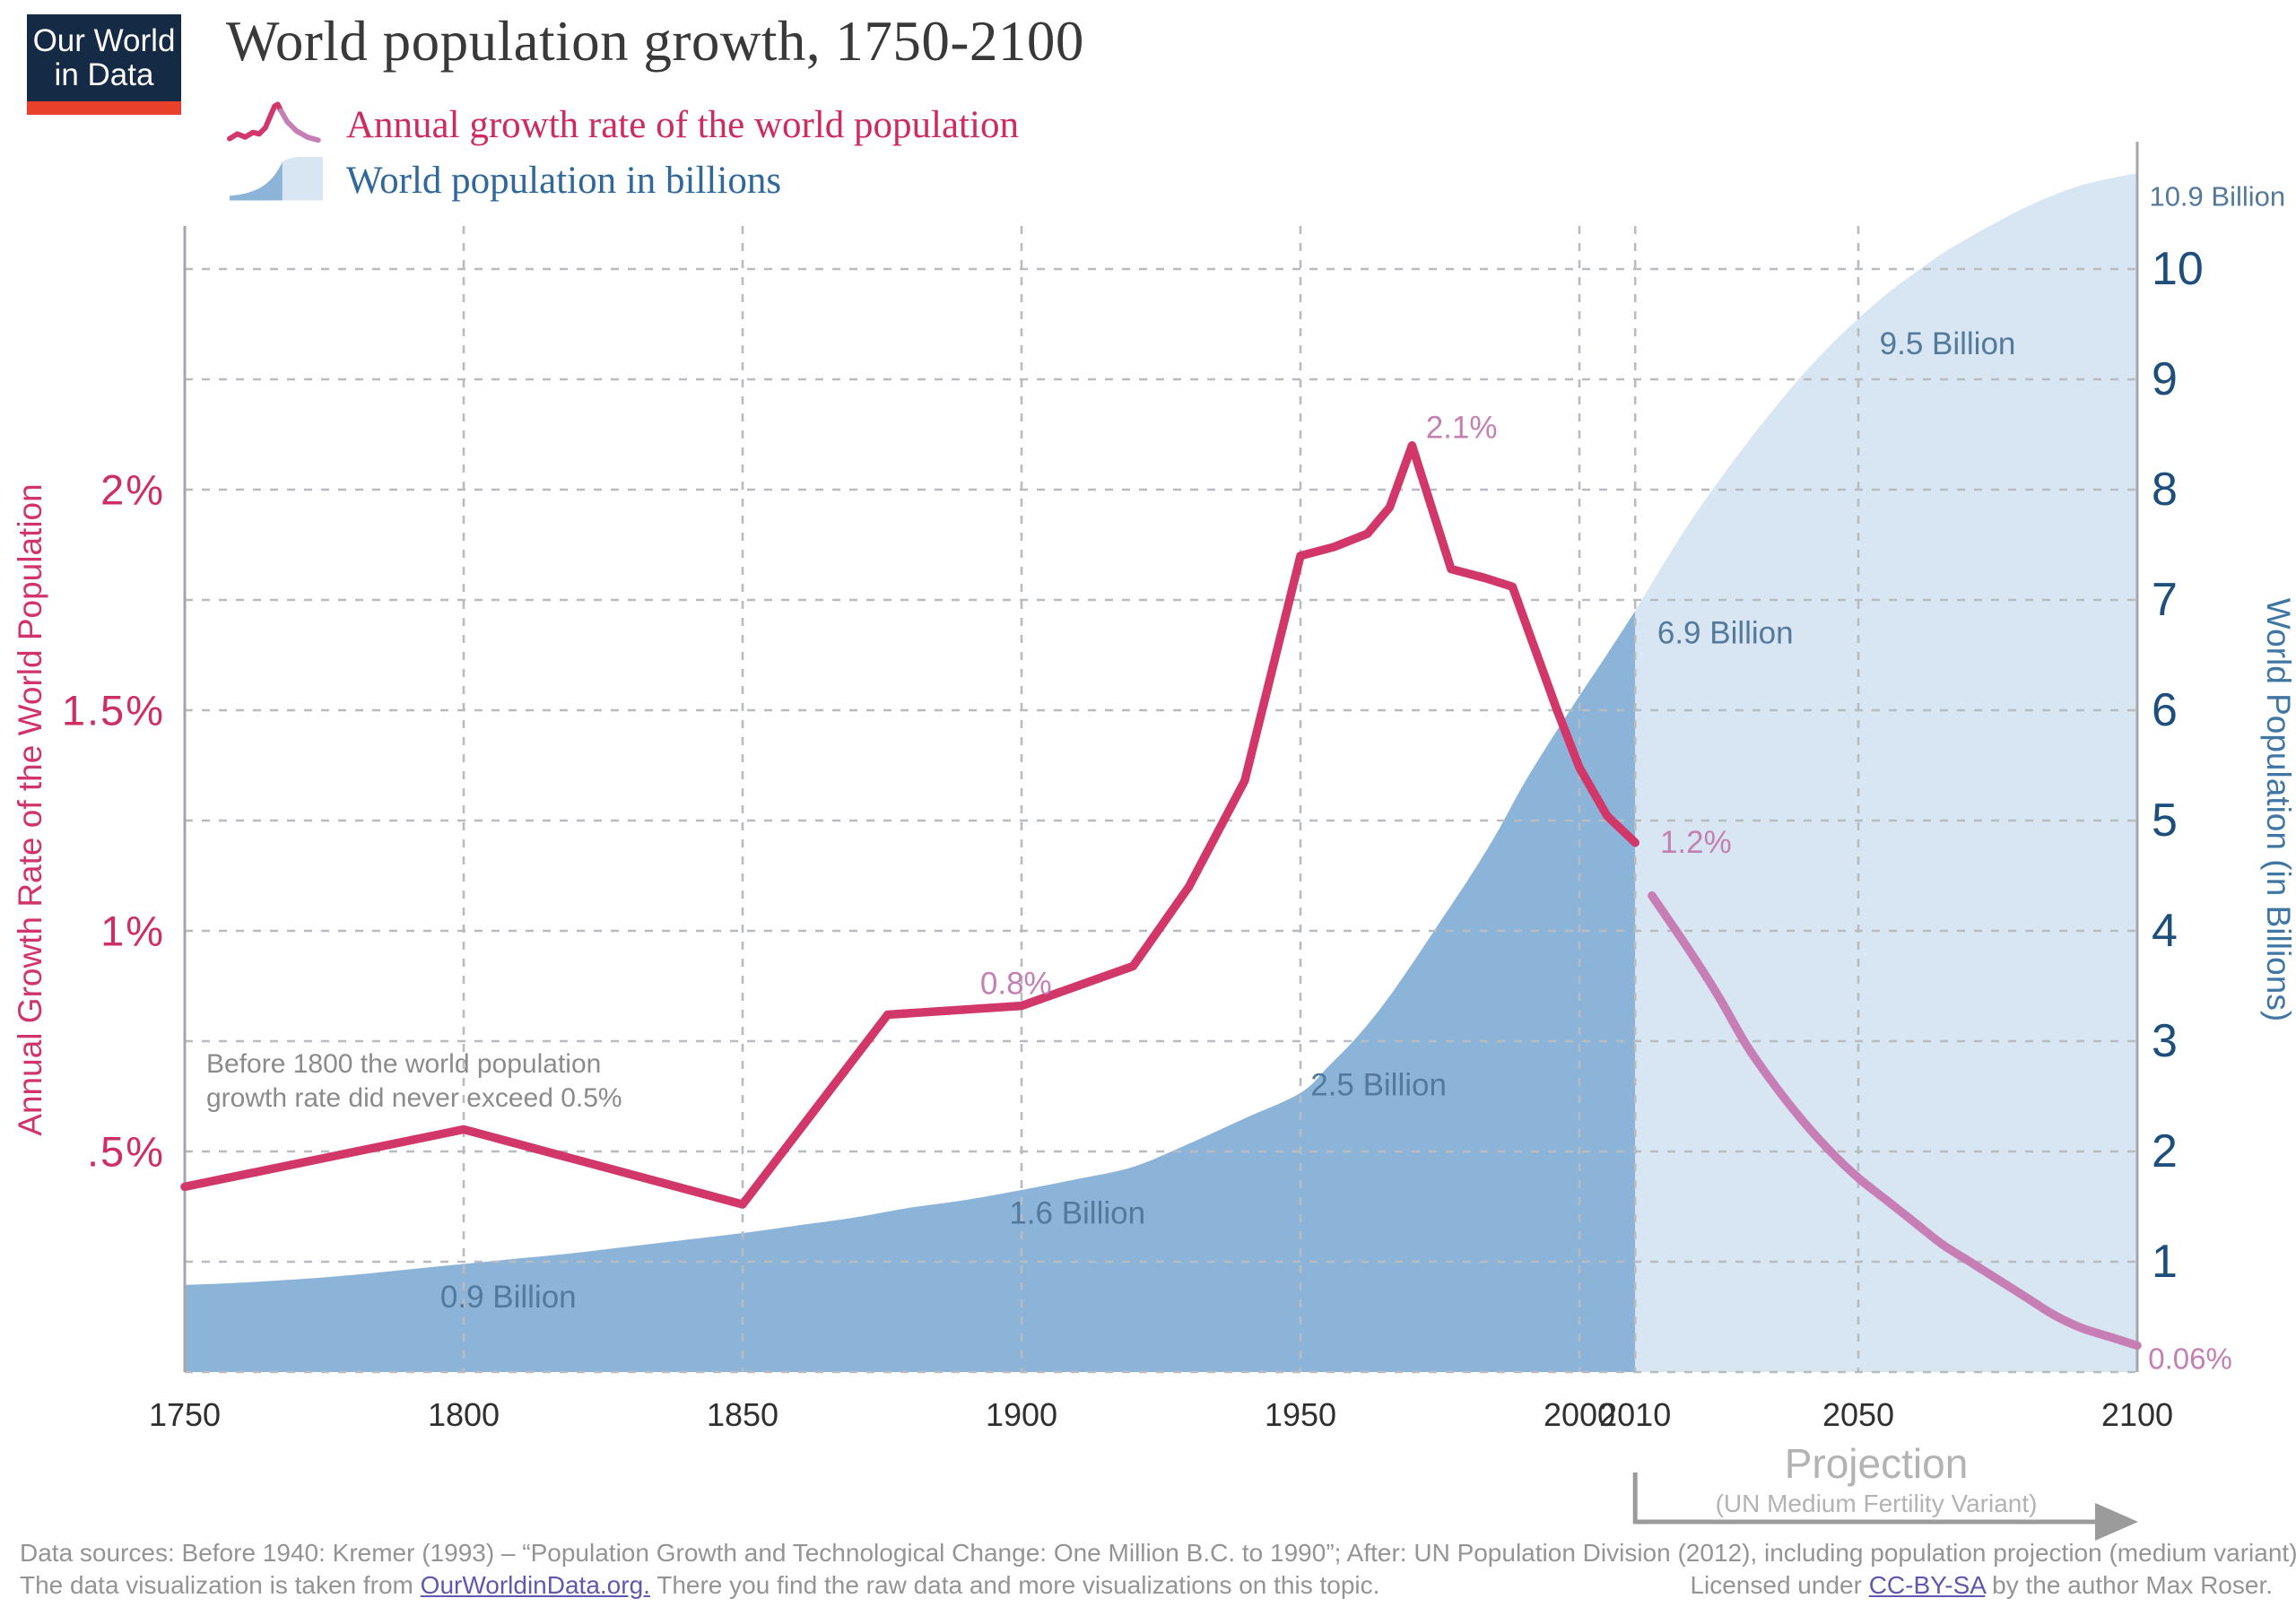 The width and height of the screenshot is (2296, 1607). What do you see at coordinates (2165, 1041) in the screenshot?
I see `right-axis-tick-label: 3` at bounding box center [2165, 1041].